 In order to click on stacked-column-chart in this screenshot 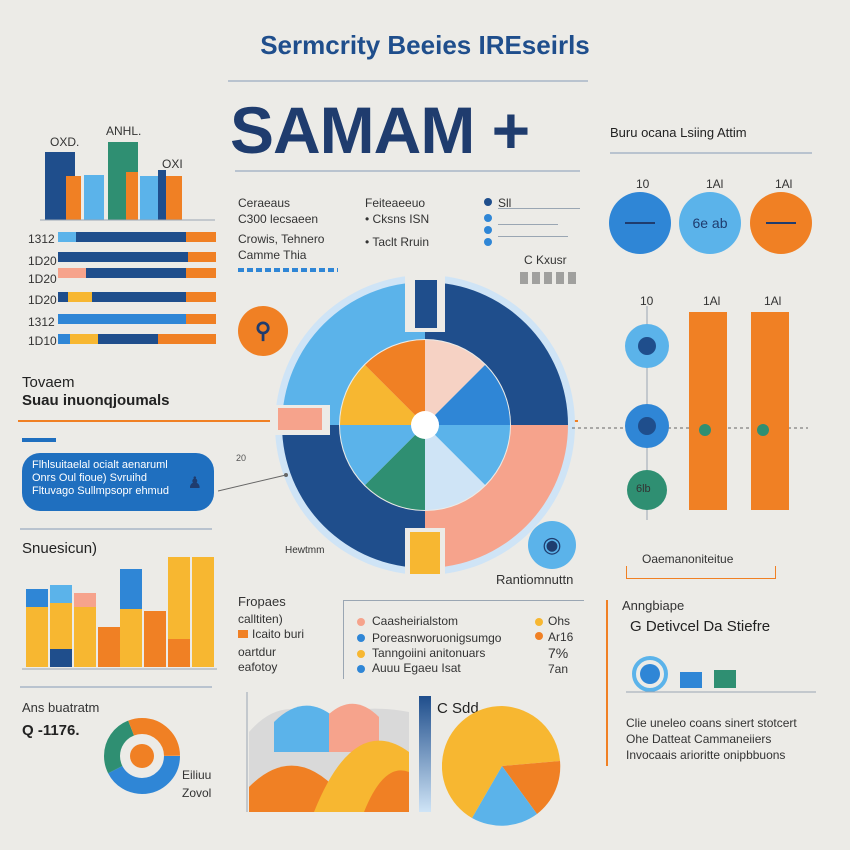, I will do `click(119, 613)`.